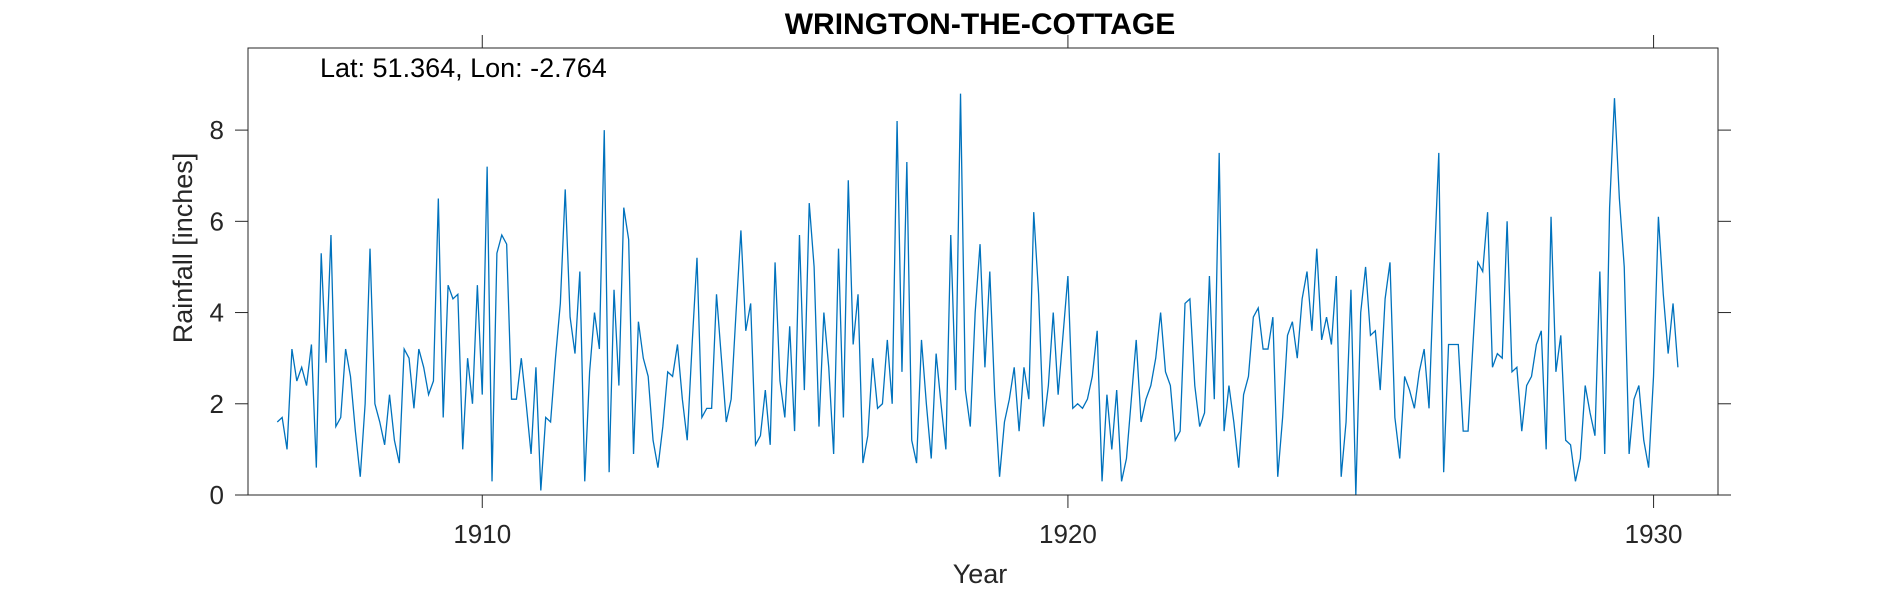 This screenshot has height=591, width=1890. I want to click on chart-title: WRINGTON-THE-COTTAGE, so click(980, 24).